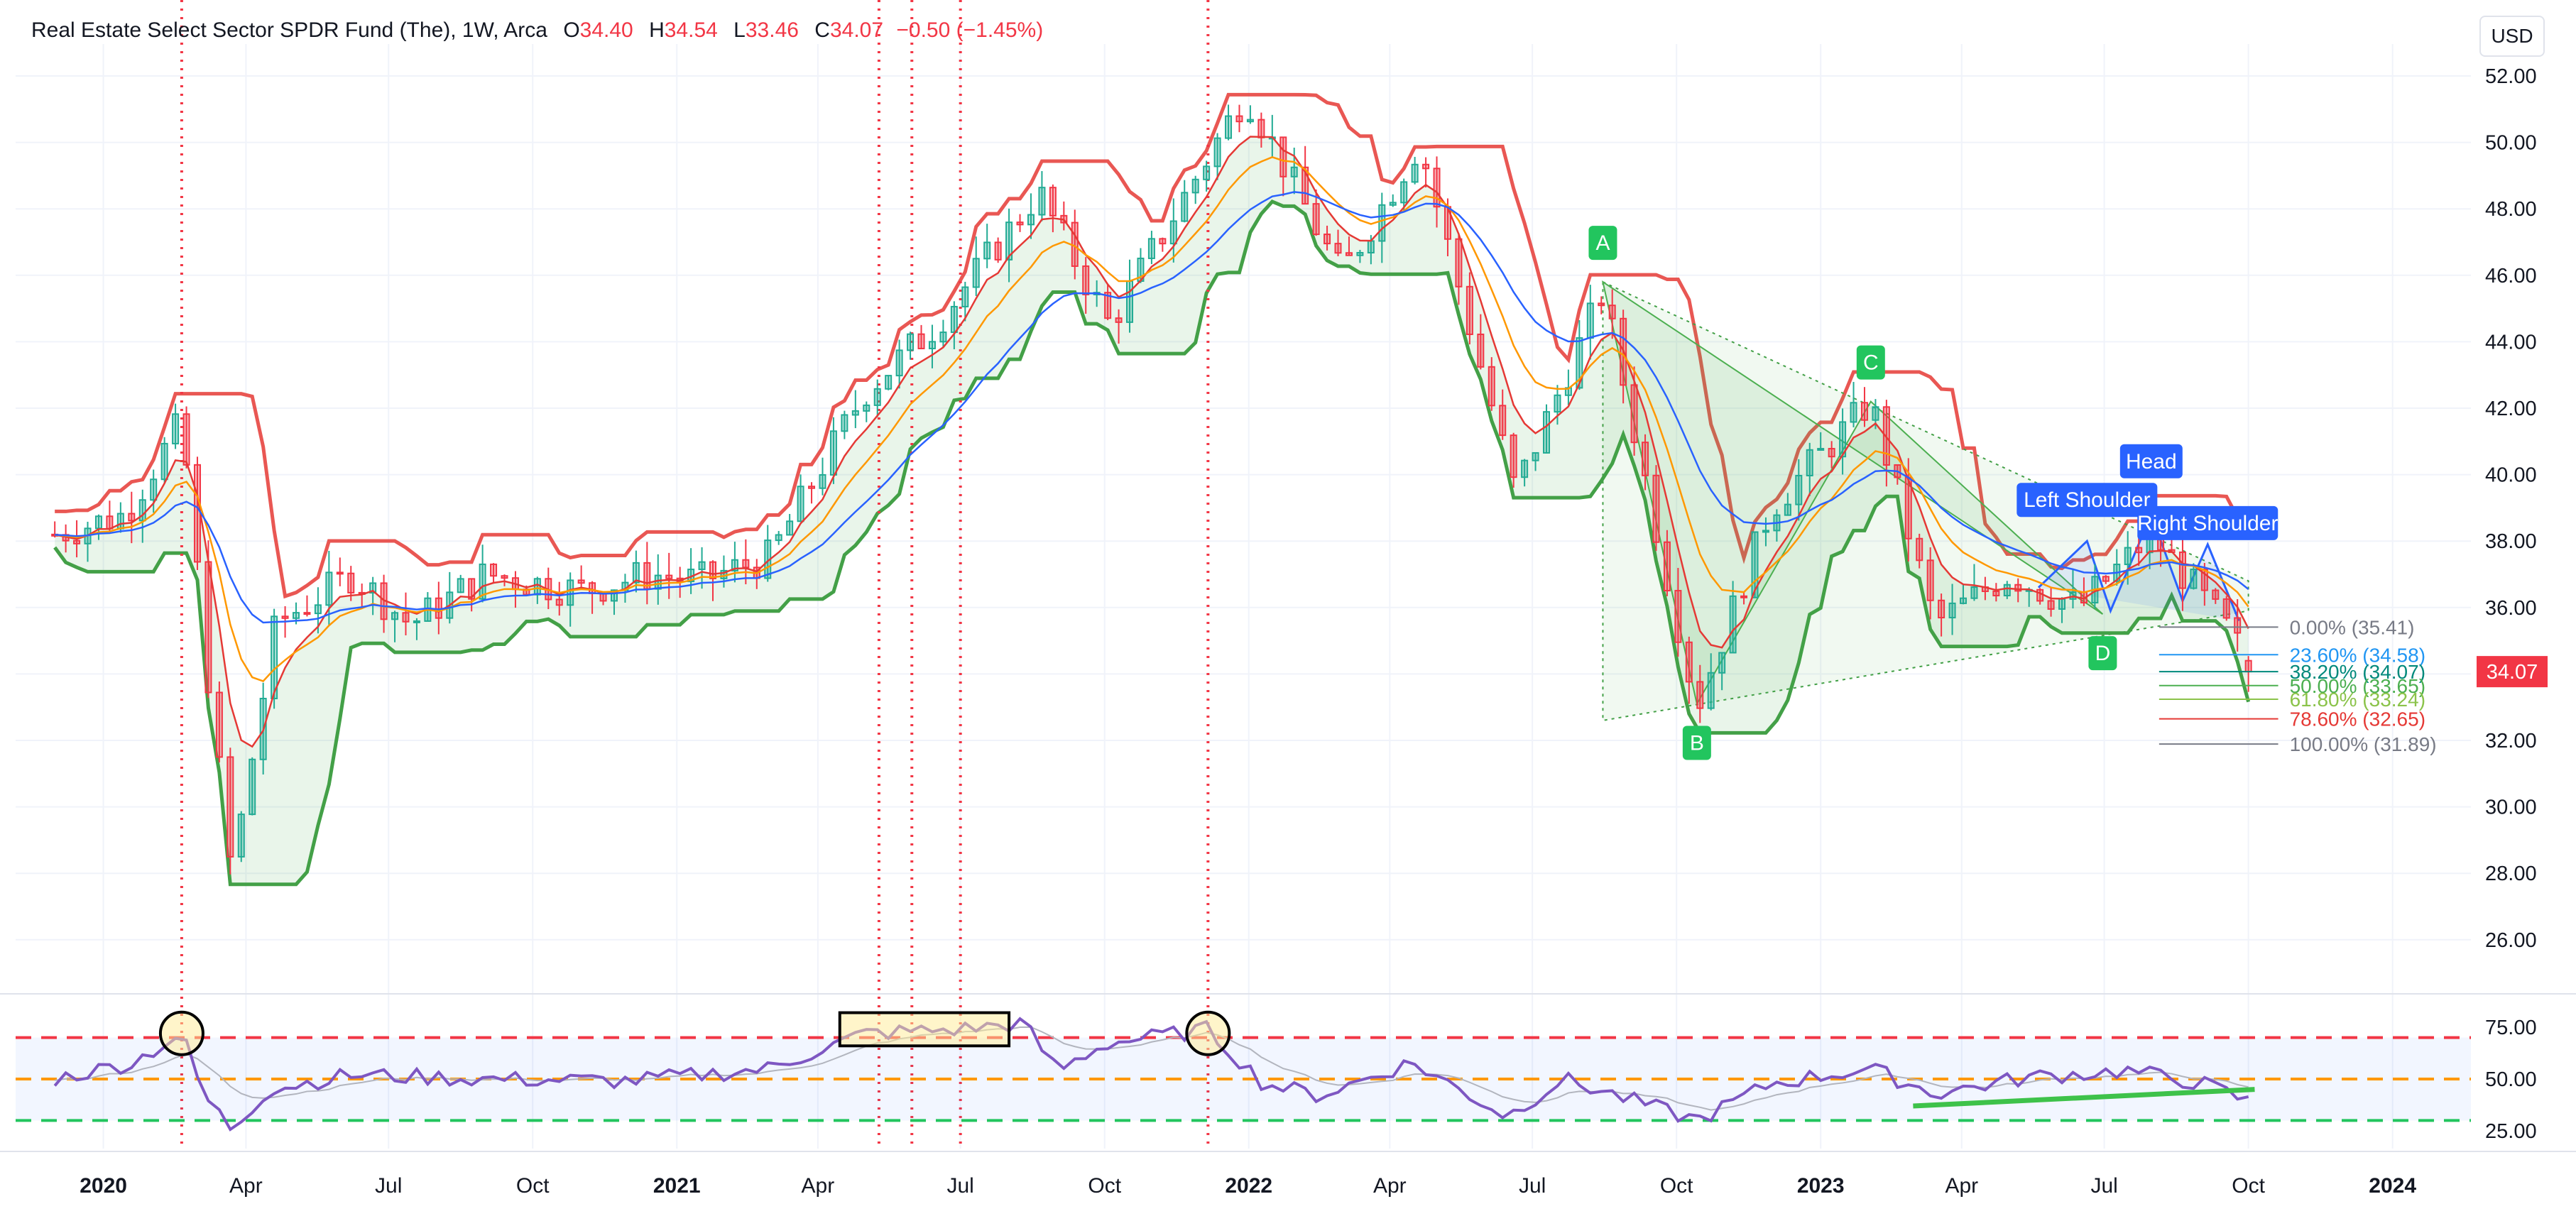  I want to click on fib-level-label: 0.00% (35.41), so click(2352, 627).